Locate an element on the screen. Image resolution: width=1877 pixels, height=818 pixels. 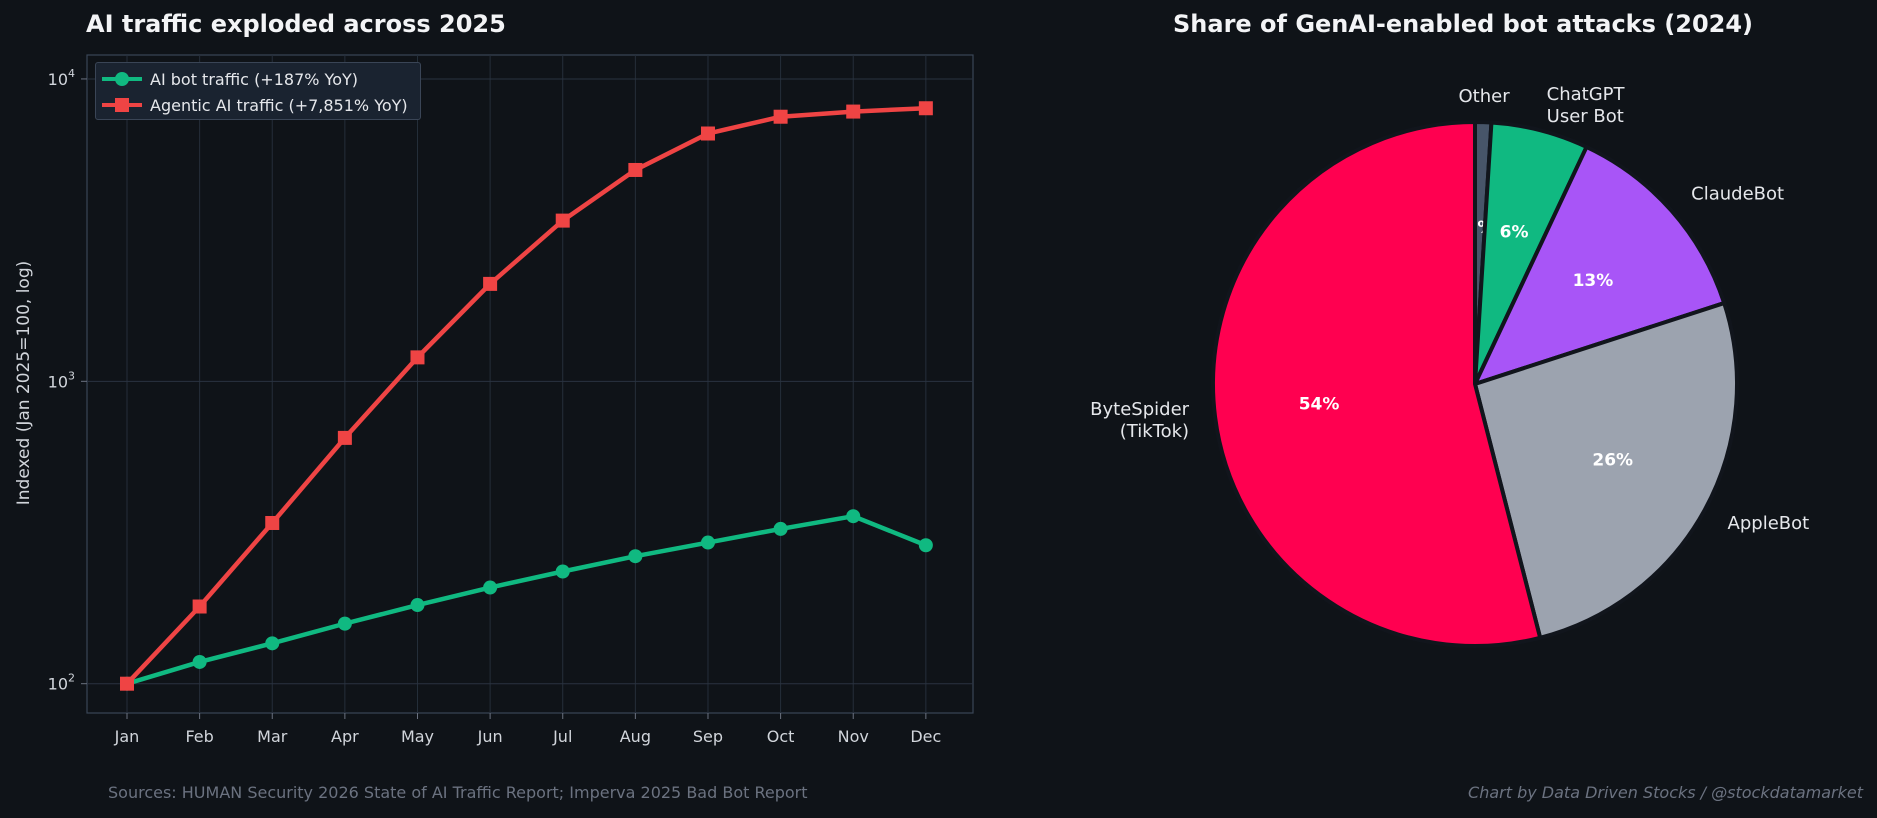
y-axis-label: Indexed (Jan 2025=100, log) is located at coordinates (24, 383).